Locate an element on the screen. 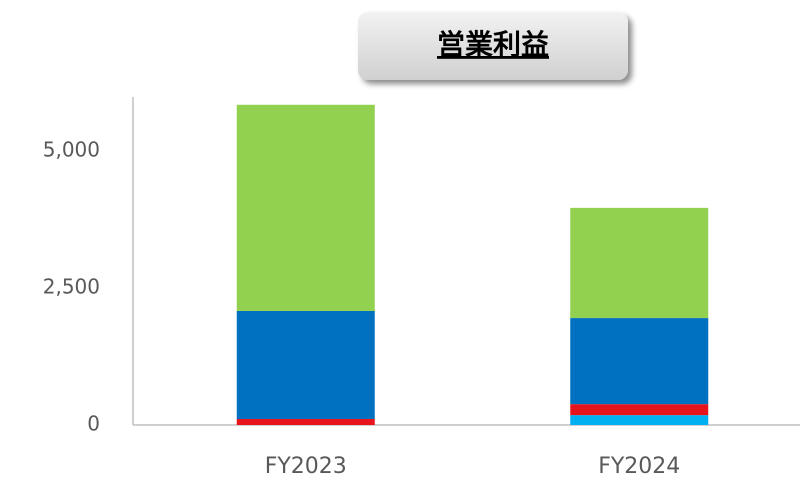  x-tick-label: FY2024 is located at coordinates (639, 466).